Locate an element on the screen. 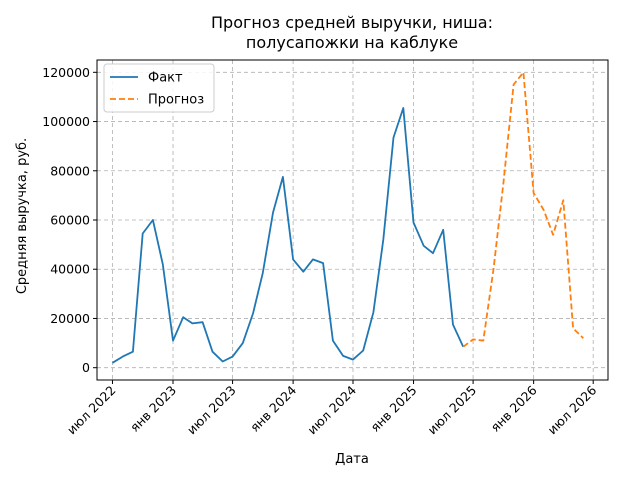 The width and height of the screenshot is (640, 480). y-tick-label: 80000 is located at coordinates (70, 170).